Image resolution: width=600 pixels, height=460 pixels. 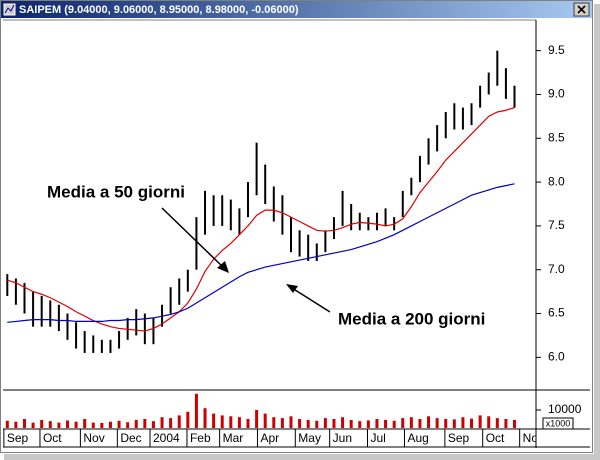 What do you see at coordinates (411, 318) in the screenshot?
I see `annotation: Media a 200 giorni` at bounding box center [411, 318].